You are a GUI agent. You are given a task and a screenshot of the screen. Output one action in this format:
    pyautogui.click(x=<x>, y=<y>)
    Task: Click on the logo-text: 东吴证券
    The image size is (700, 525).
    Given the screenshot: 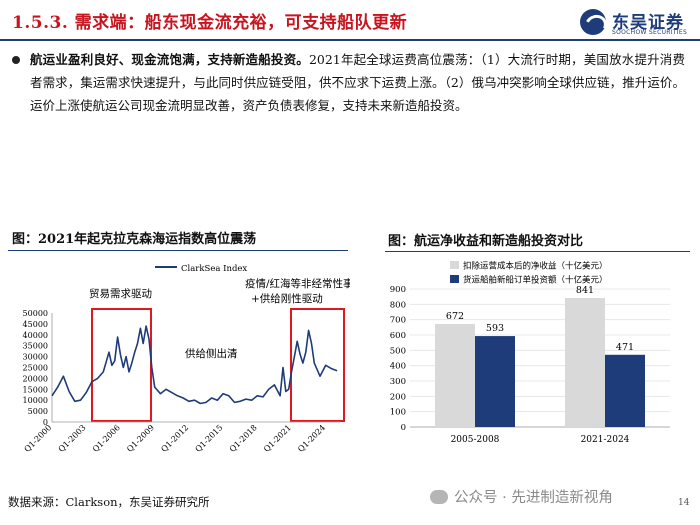 What is the action you would take?
    pyautogui.click(x=648, y=23)
    